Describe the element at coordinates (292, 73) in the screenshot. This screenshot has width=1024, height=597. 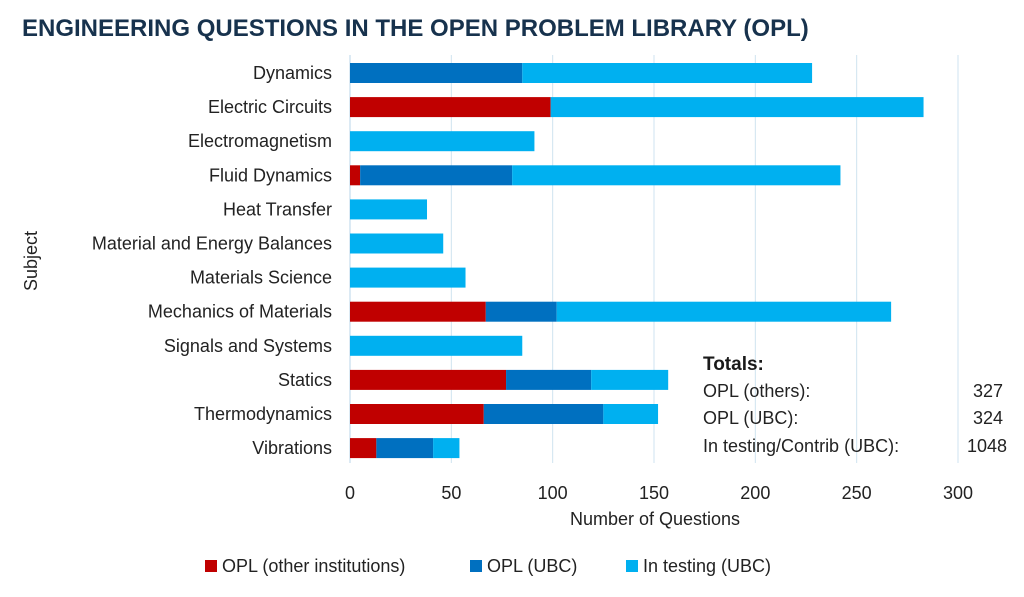
I see `category-label-dynamics: Dynamics` at that location.